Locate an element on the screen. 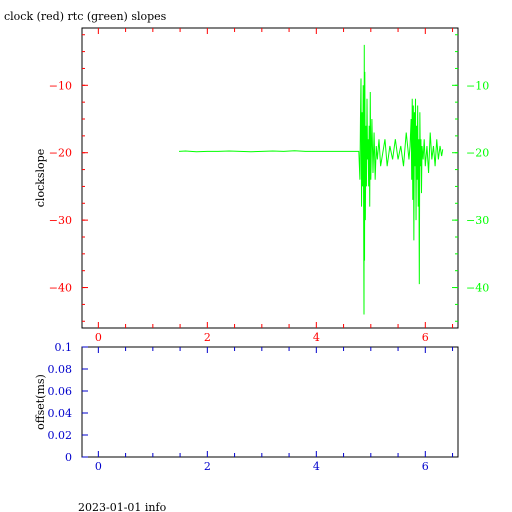 The image size is (512, 512). y-tick-label: −10 is located at coordinates (60, 85).